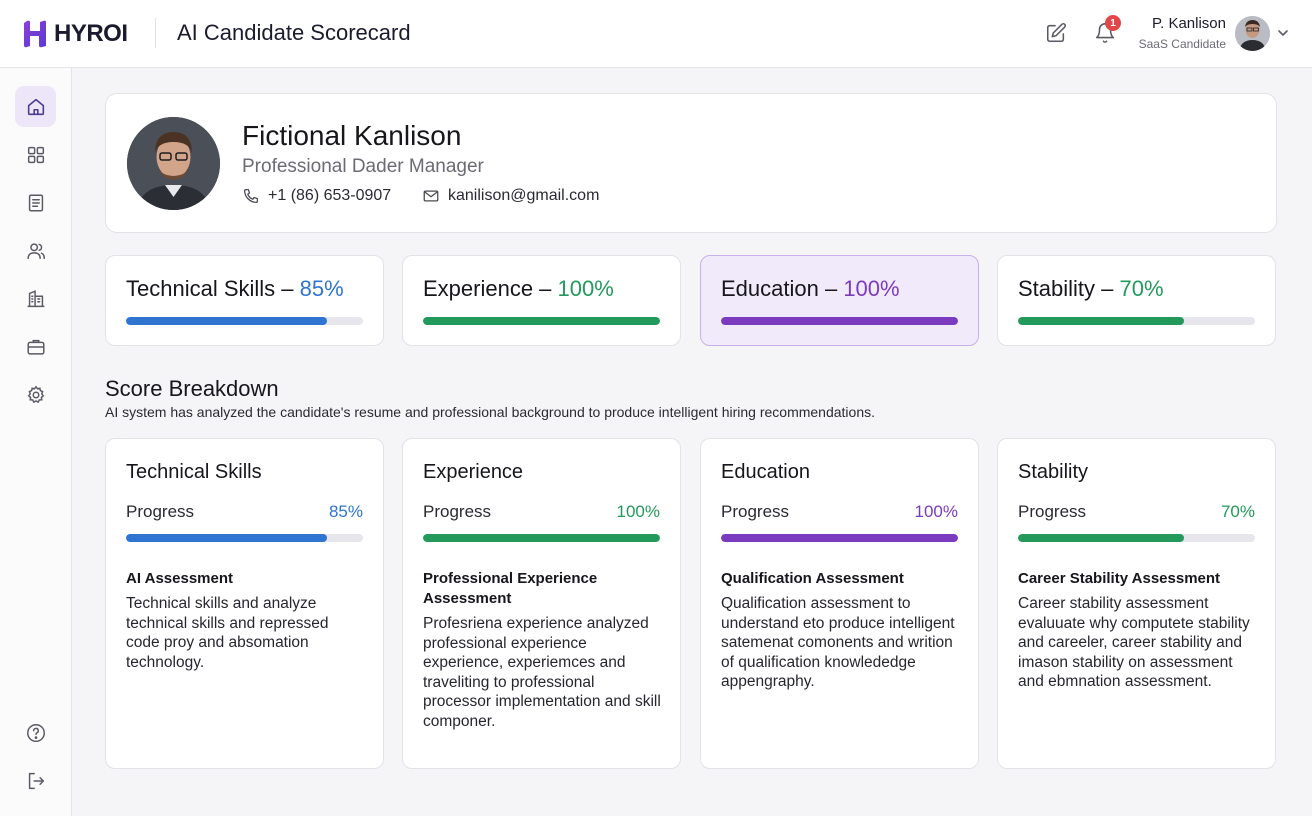  I want to click on section-title: Score Breakdown, so click(192, 388).